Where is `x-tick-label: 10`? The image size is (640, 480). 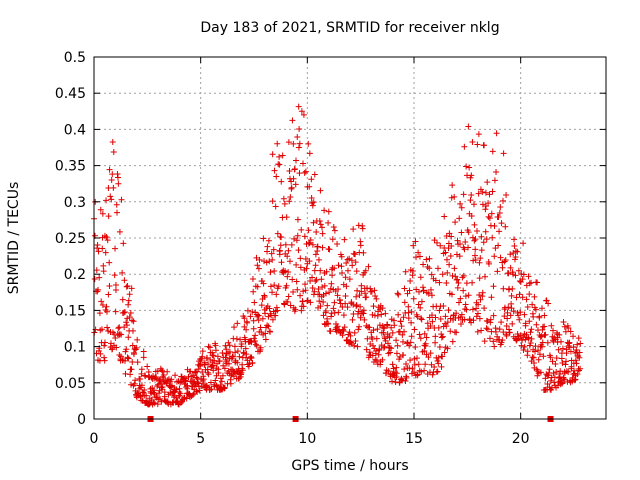 x-tick-label: 10 is located at coordinates (307, 439).